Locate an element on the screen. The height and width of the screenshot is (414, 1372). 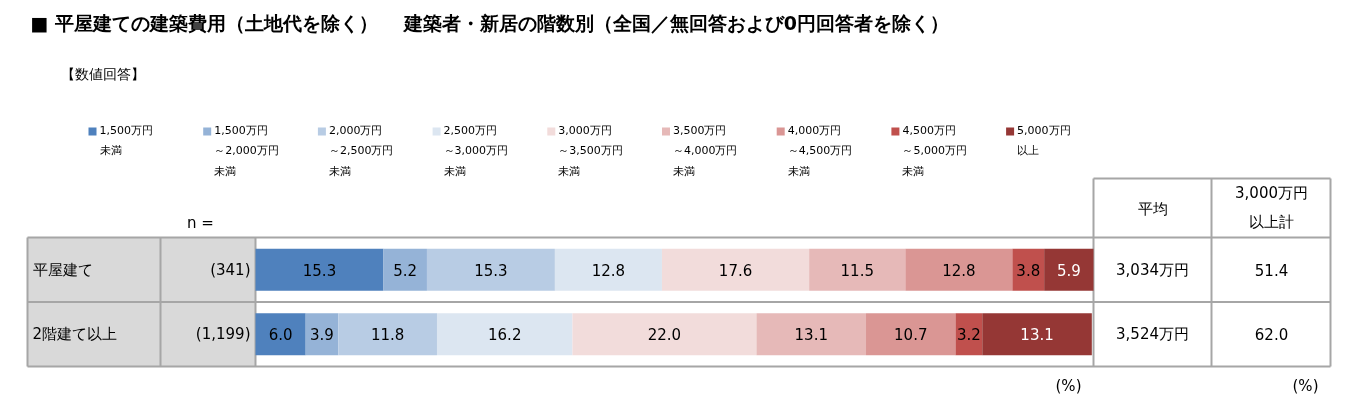
legend-label: 4,500万円～5,000万円未満 is located at coordinates (934, 151).